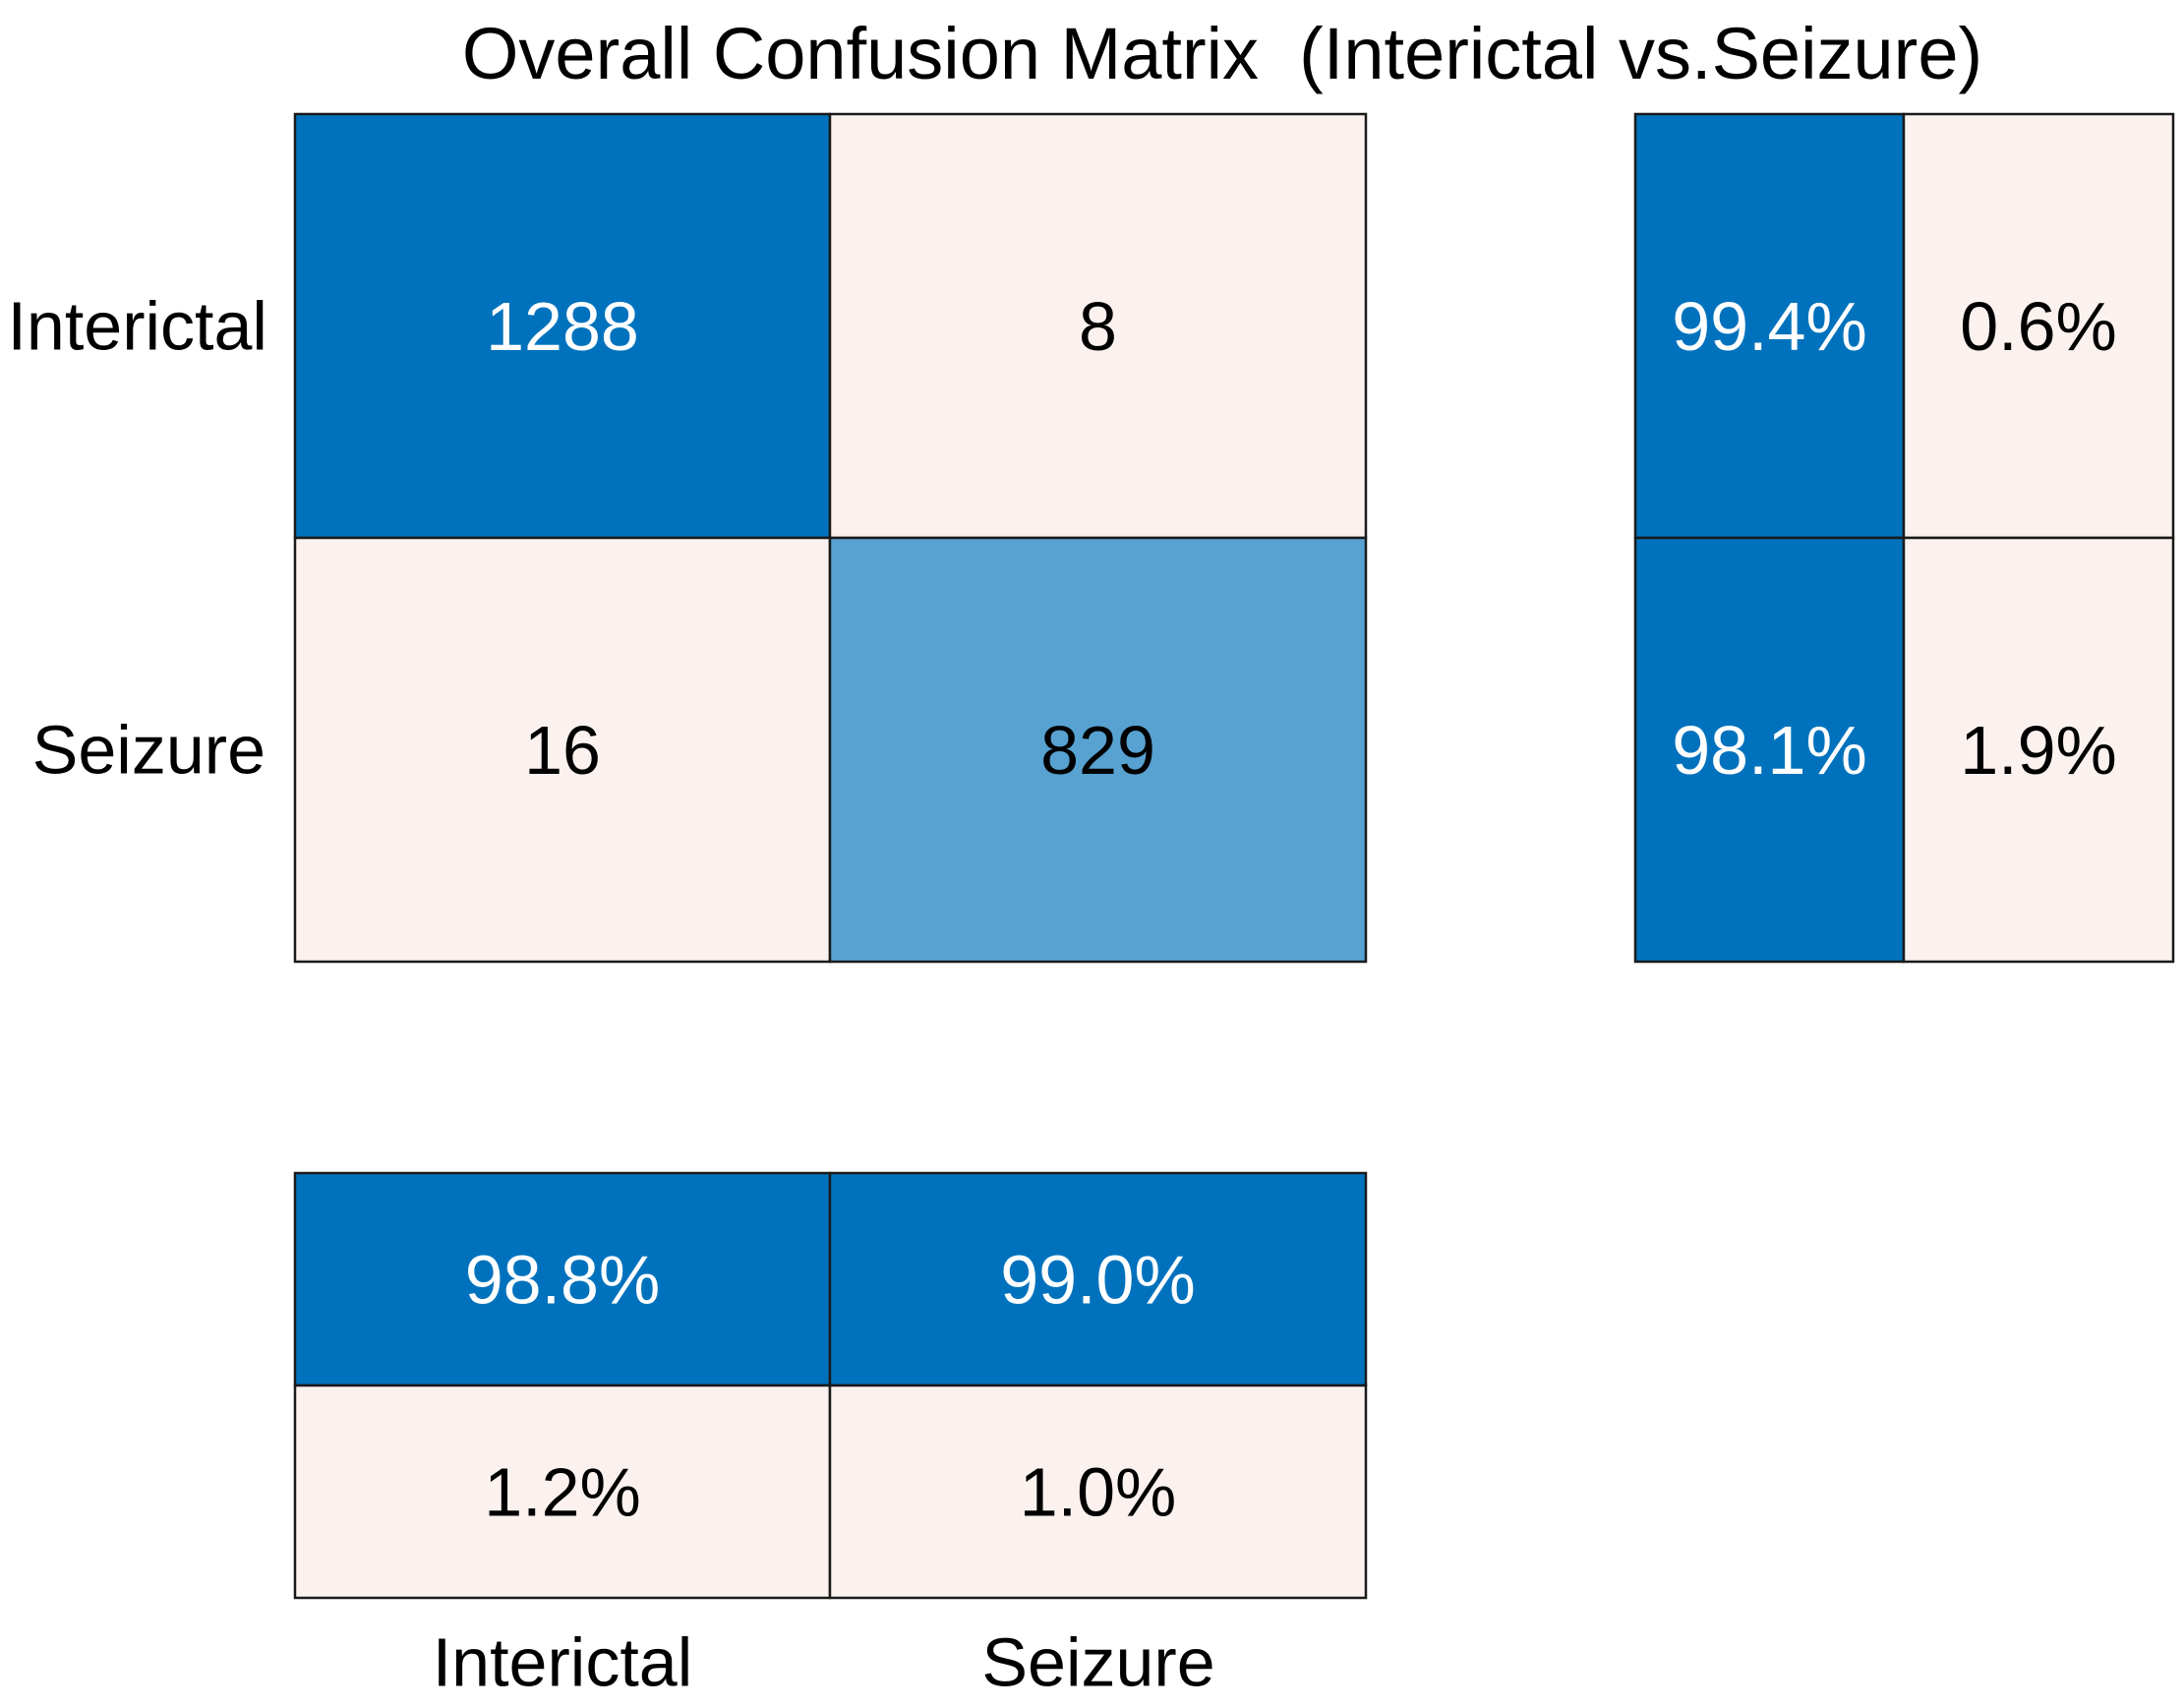 The image size is (2184, 1708). I want to click on column-summary: 98.8% 99.0% 1.2% 1.0%, so click(830, 1385).